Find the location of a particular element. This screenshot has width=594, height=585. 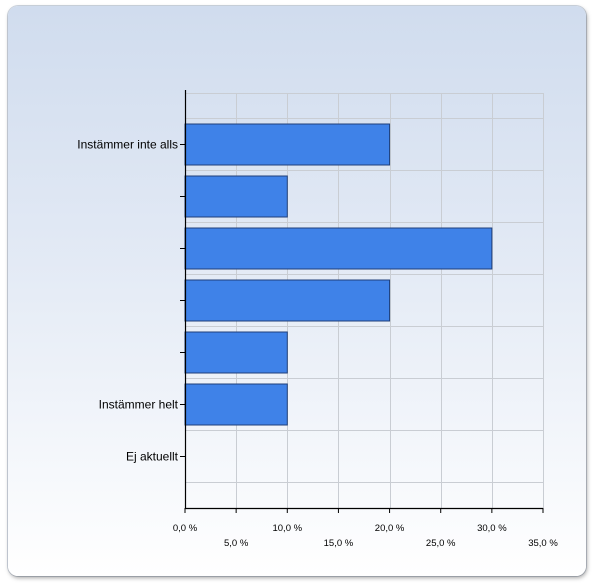

y-tick-label: Instämmer helt is located at coordinates (139, 405).